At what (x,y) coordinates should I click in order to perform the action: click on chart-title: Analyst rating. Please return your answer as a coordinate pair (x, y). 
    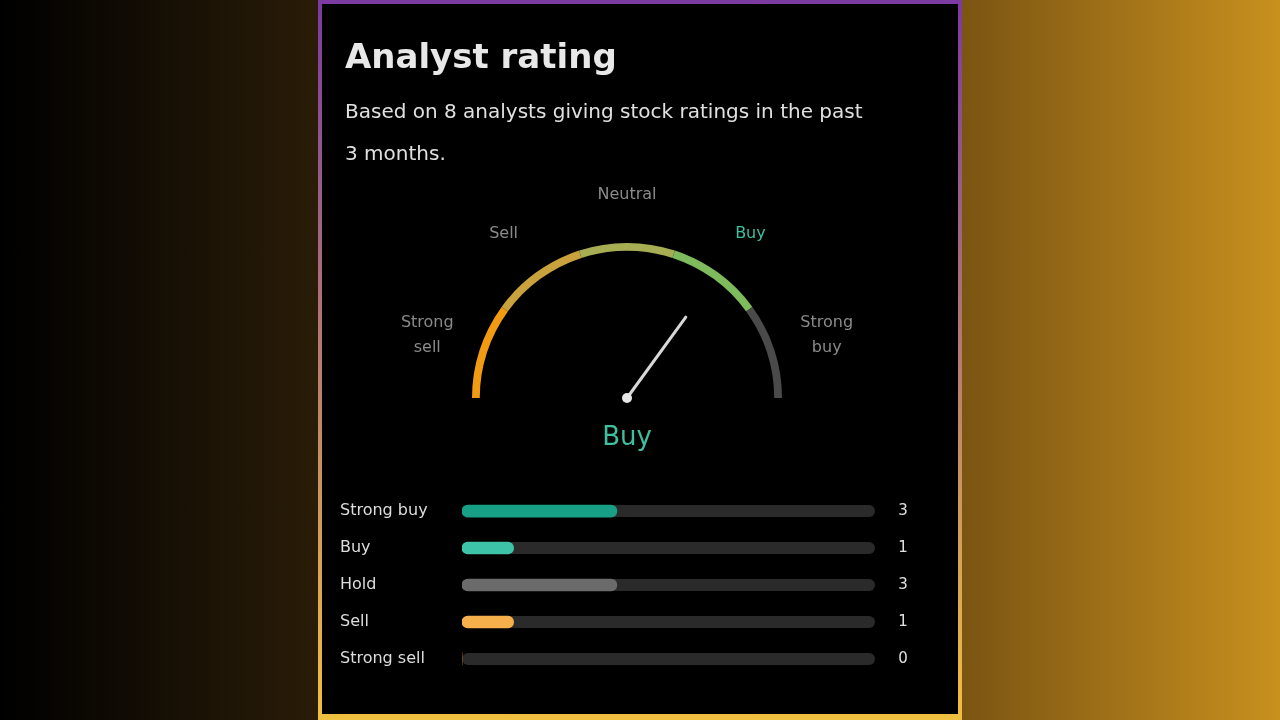
    Looking at the image, I should click on (481, 56).